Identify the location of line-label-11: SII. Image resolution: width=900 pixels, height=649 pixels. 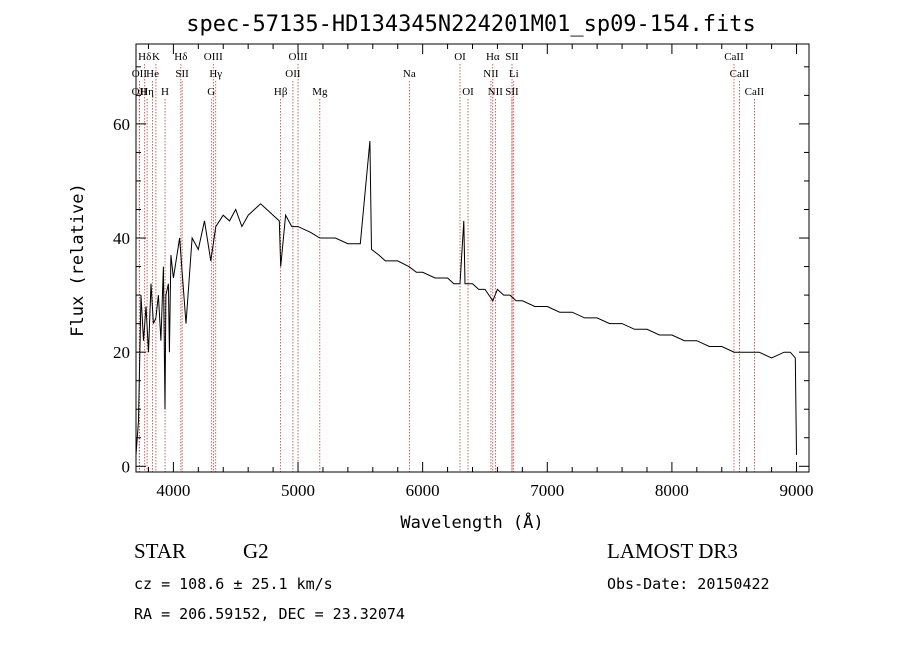
(182, 74).